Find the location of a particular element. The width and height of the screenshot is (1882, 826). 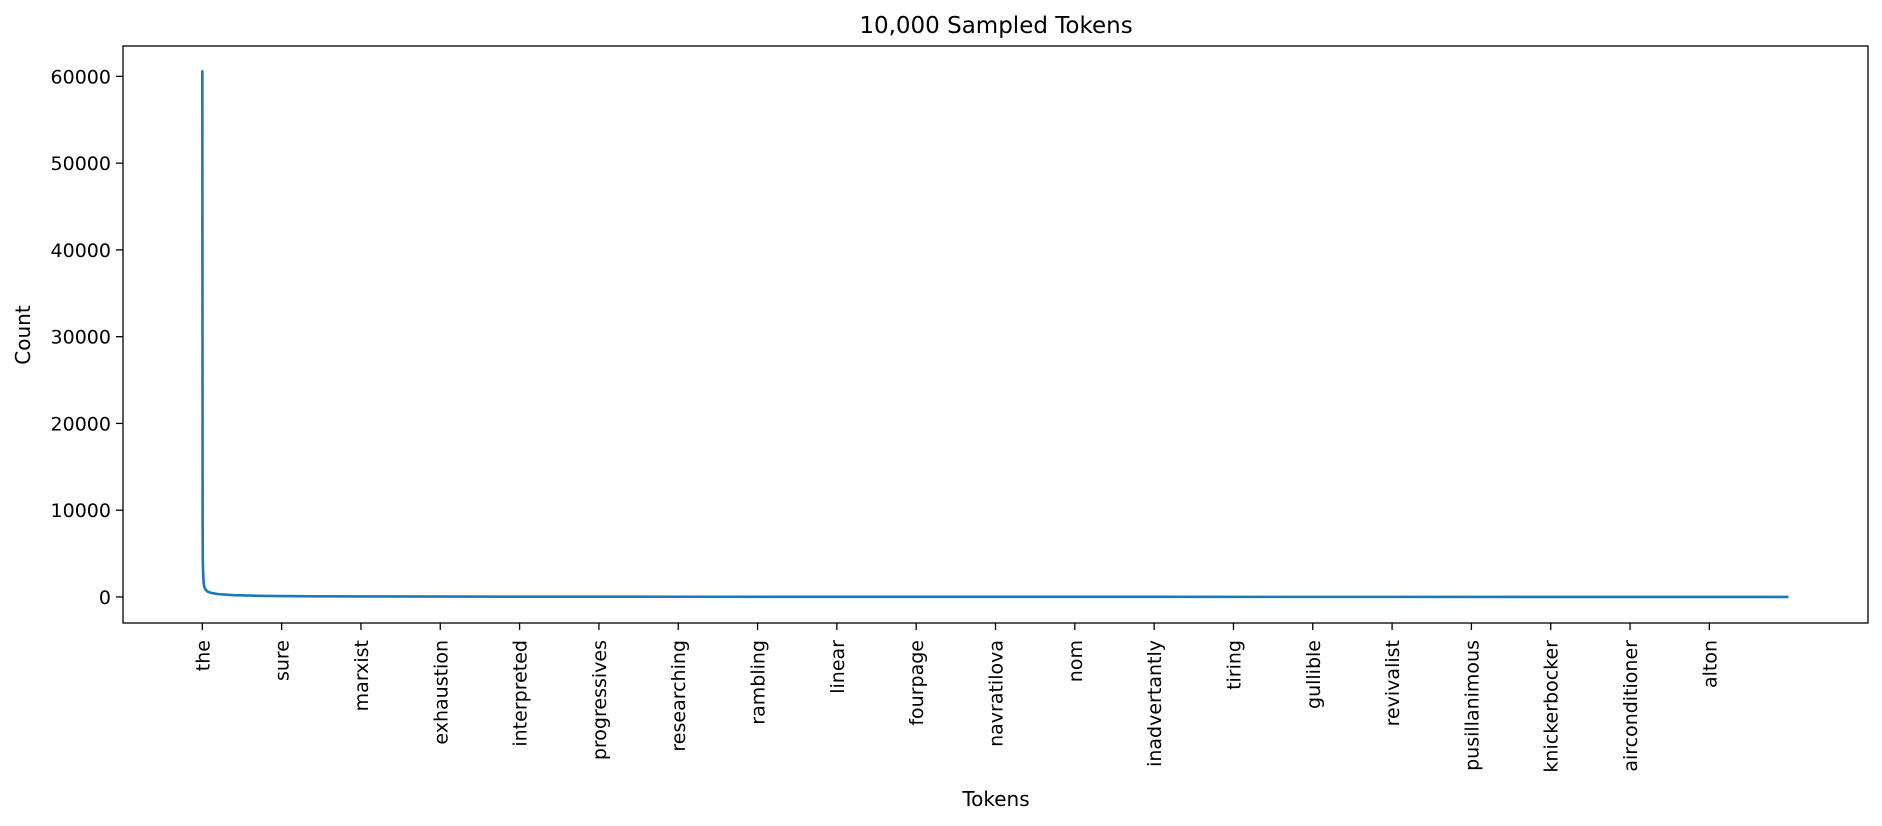

x-tick-label: pusillanimous is located at coordinates (1472, 705).